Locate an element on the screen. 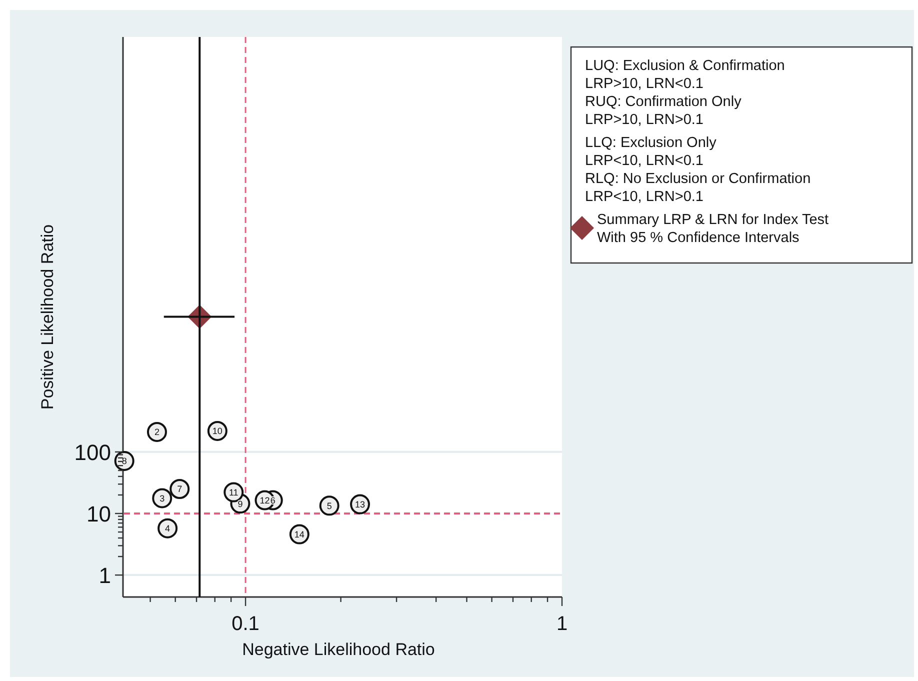 This screenshot has height=681, width=918. annotation: 11 is located at coordinates (233, 492).